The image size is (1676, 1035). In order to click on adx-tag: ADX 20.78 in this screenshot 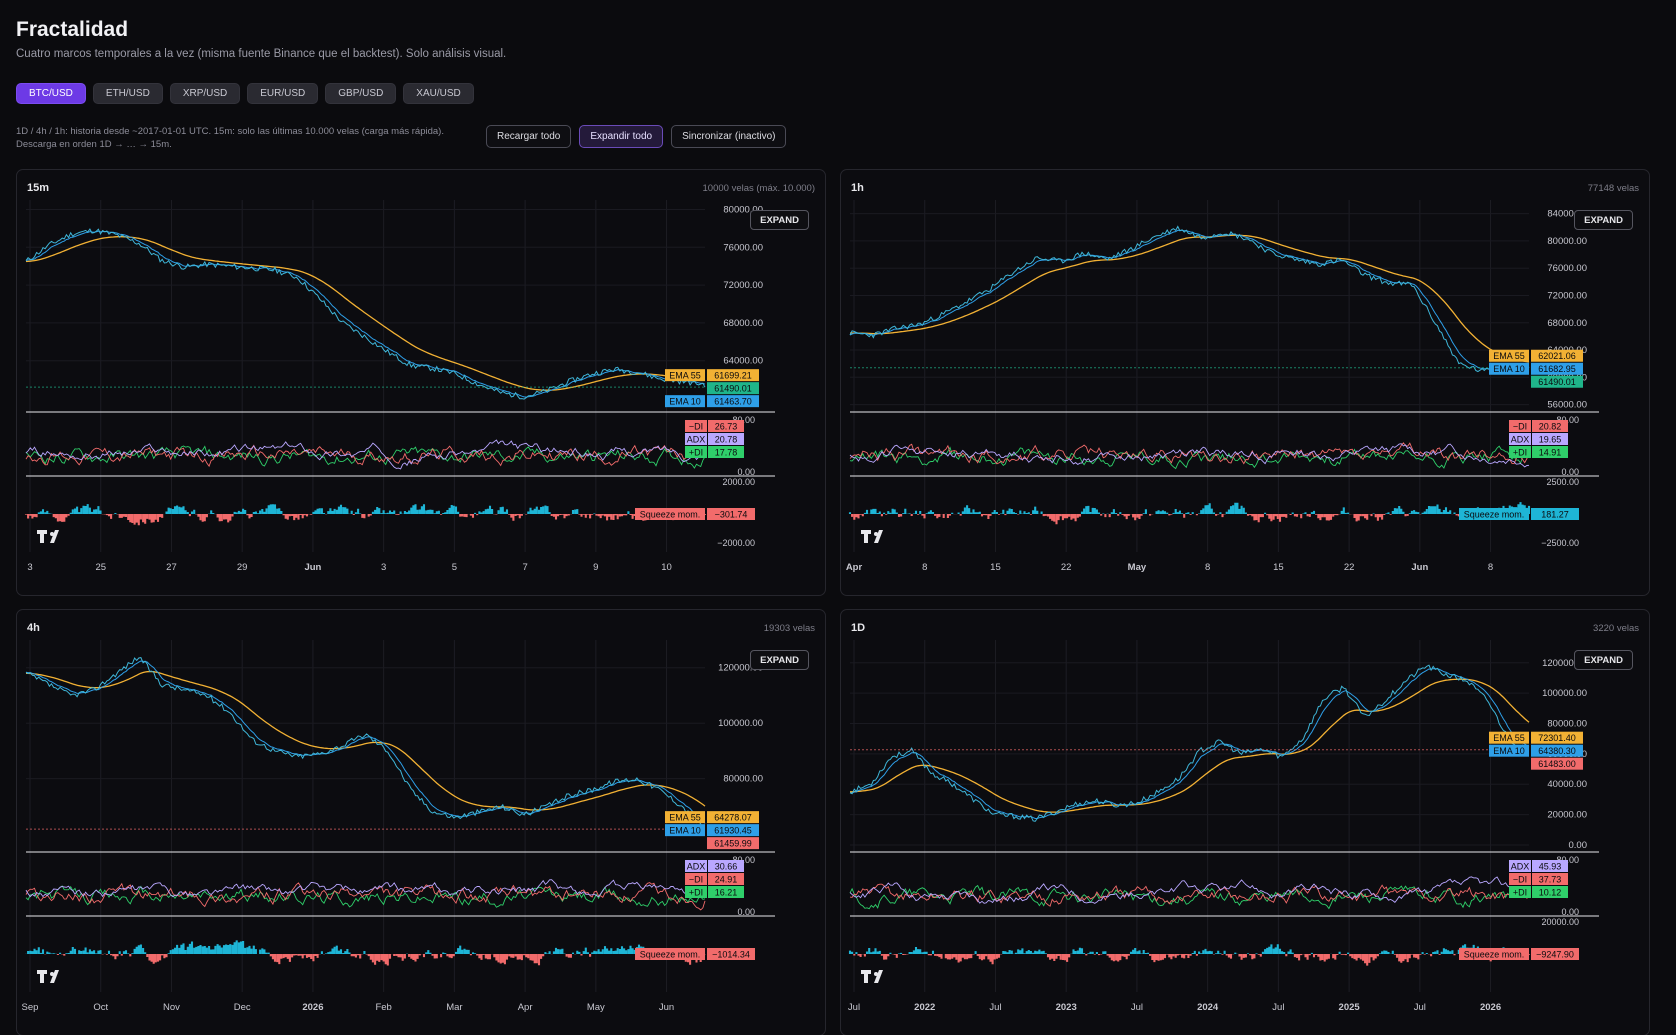, I will do `click(714, 439)`.